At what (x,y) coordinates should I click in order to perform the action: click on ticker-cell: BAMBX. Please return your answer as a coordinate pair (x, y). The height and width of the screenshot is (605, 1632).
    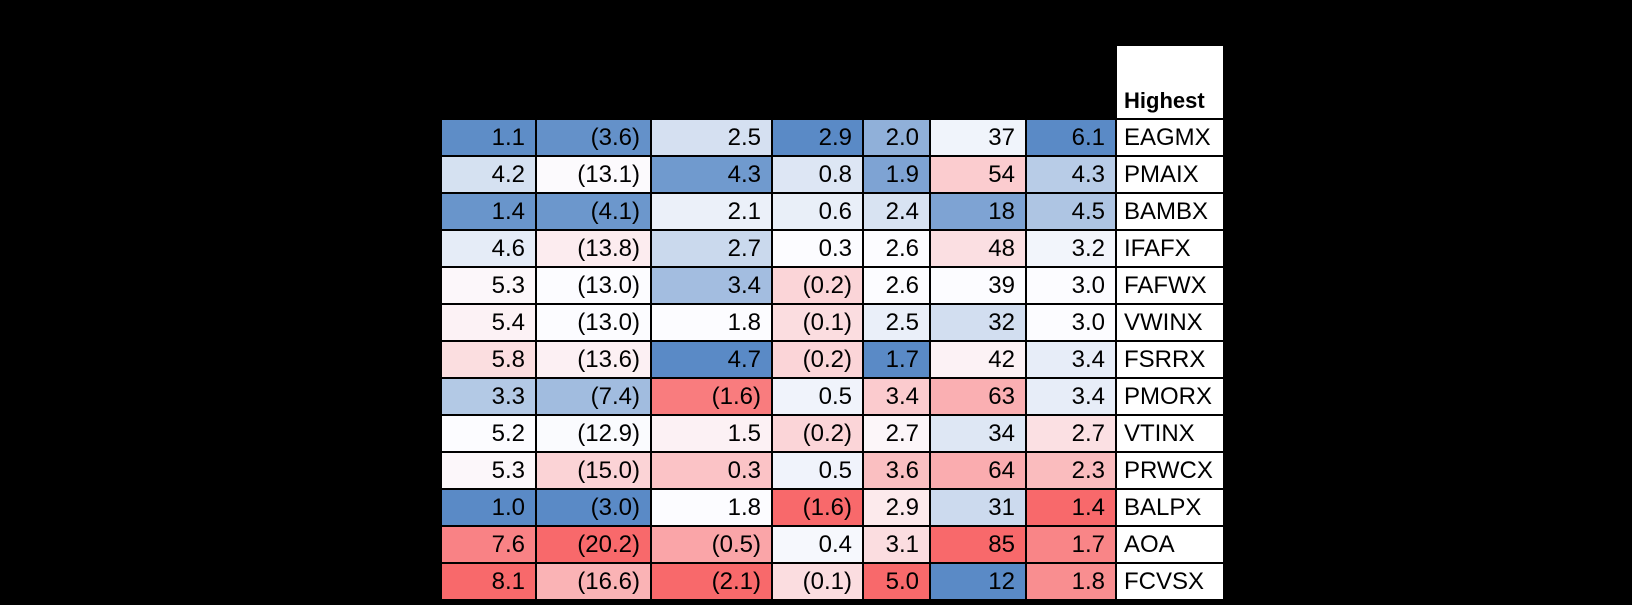
    Looking at the image, I should click on (1170, 211).